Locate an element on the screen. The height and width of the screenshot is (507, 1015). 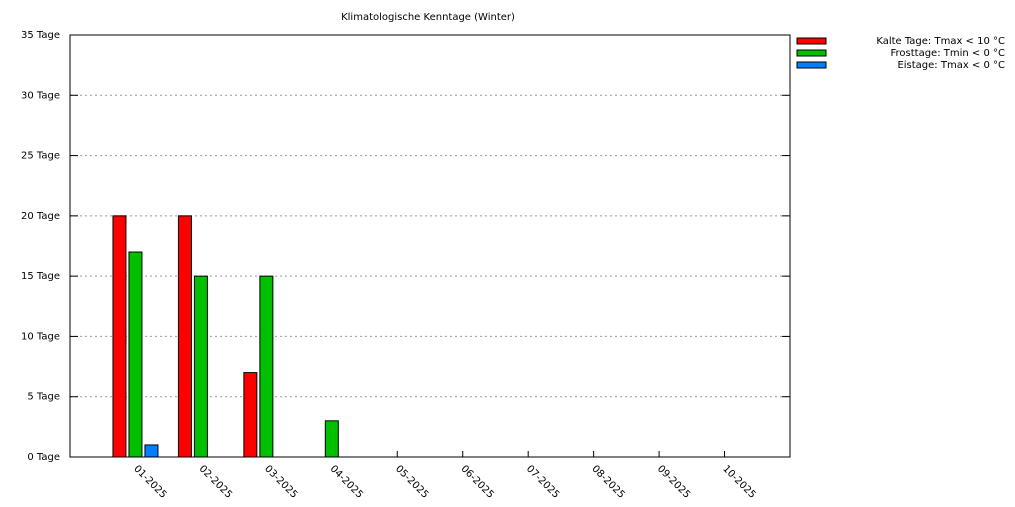
y-tick-label: 15 Tage is located at coordinates (40, 276).